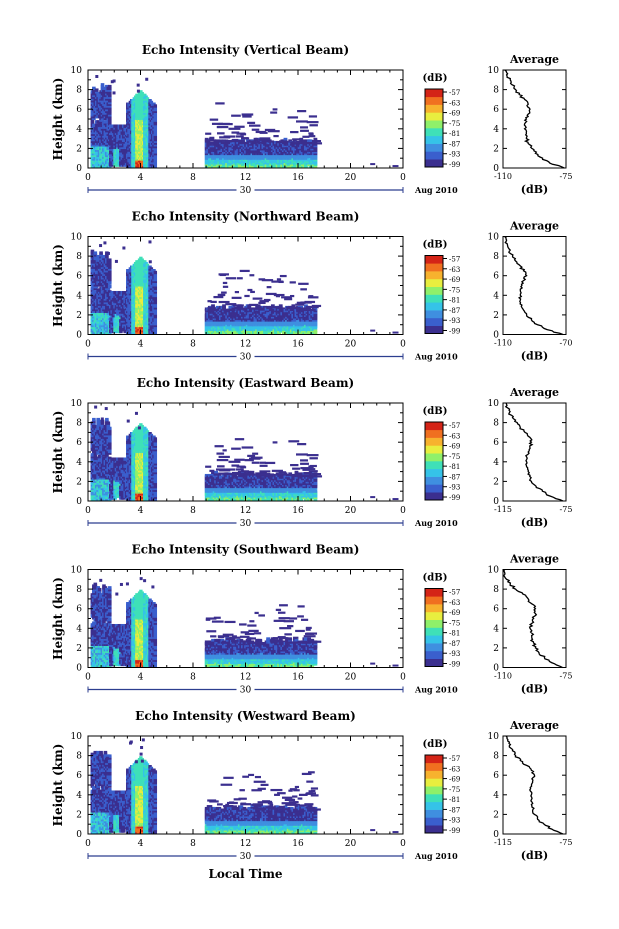 The width and height of the screenshot is (619, 929). Describe the element at coordinates (351, 178) in the screenshot. I see `x-tick-label: 20` at that location.